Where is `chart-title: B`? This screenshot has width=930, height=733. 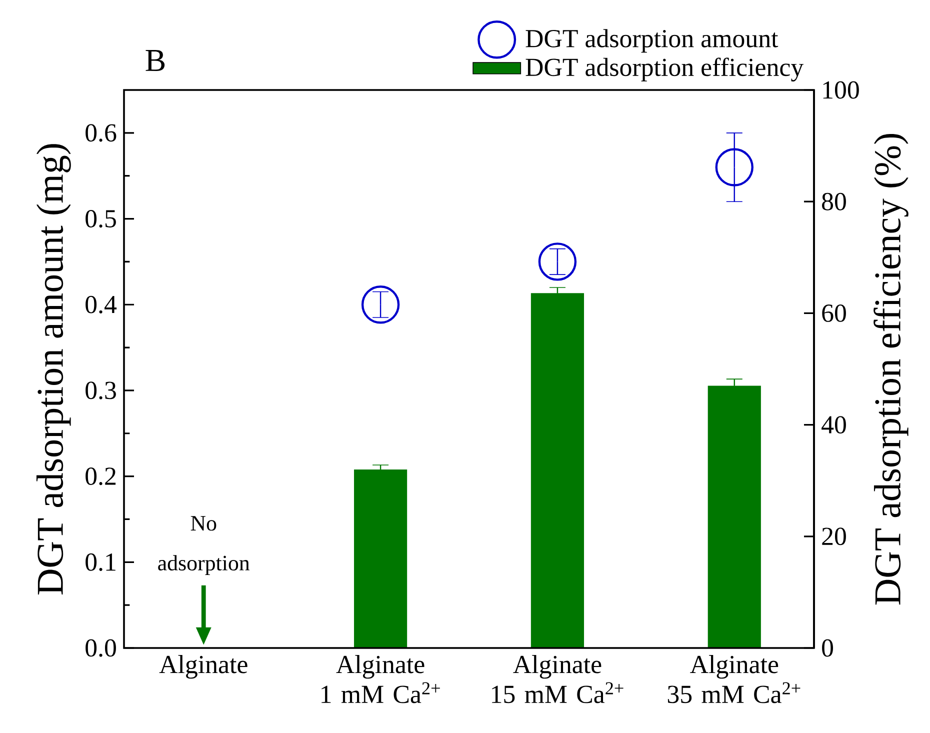 chart-title: B is located at coordinates (155, 61).